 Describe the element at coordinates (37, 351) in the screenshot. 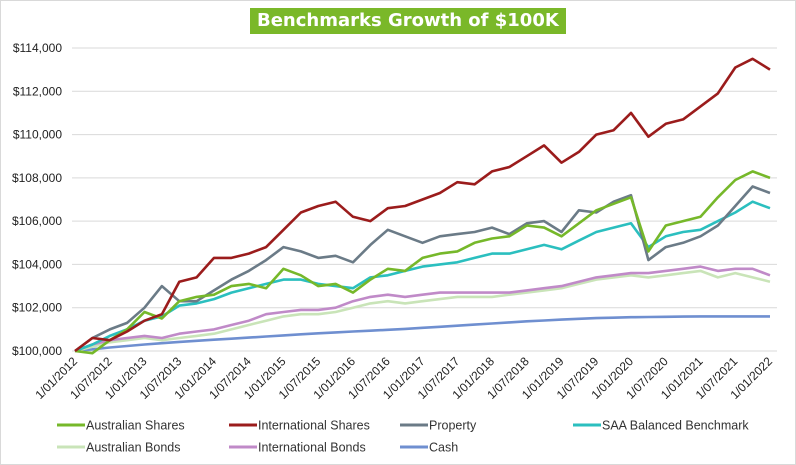

I see `y-tick-label: $100,000` at that location.